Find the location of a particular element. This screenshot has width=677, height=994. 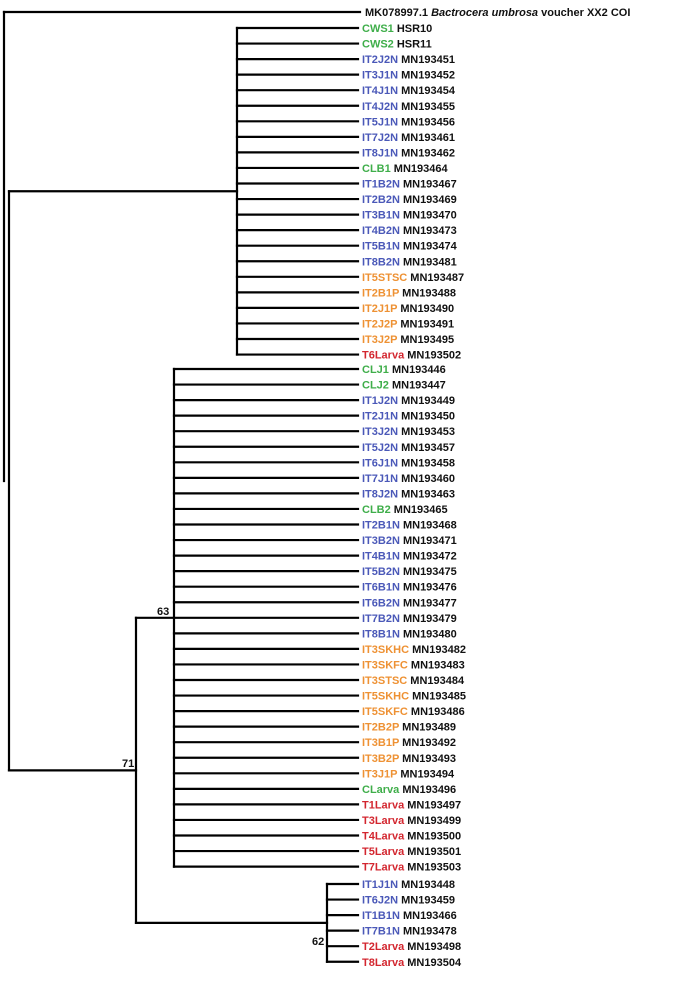

taxon-label: T1Larva MN193497 is located at coordinates (411, 805).